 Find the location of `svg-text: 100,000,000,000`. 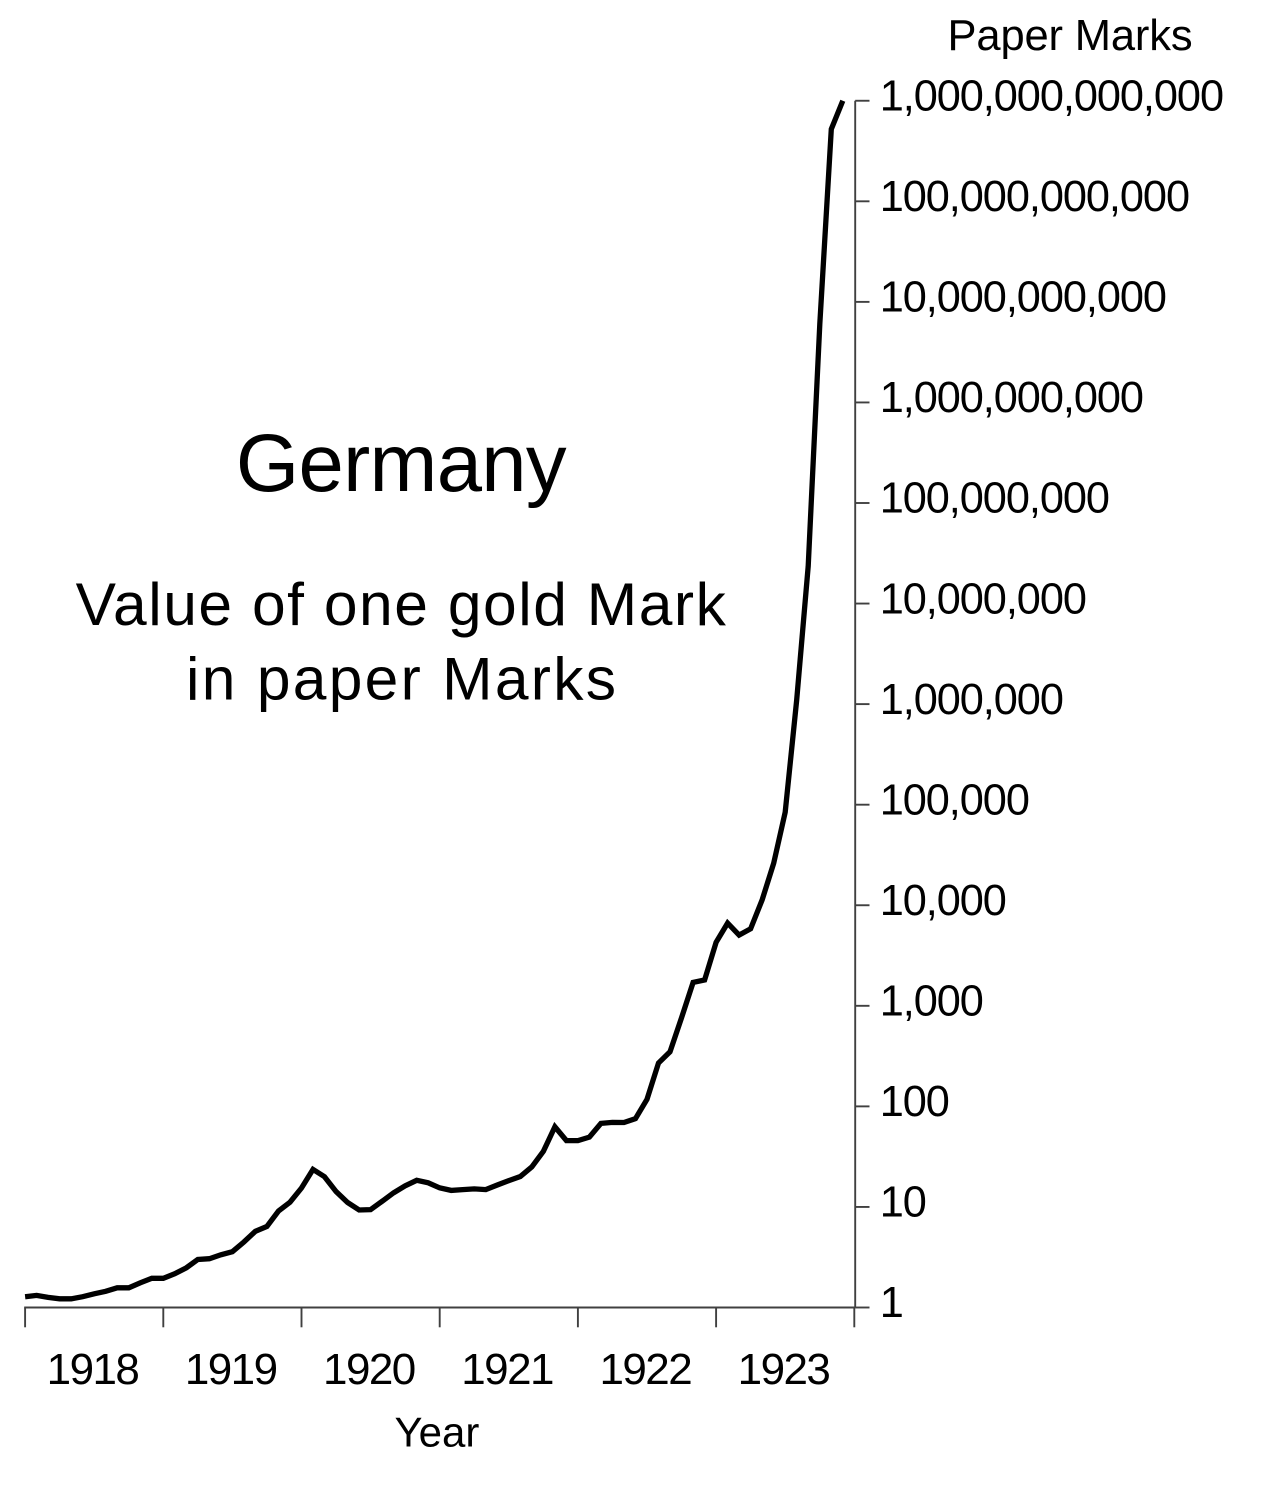

svg-text: 100,000,000,000 is located at coordinates (1034, 197).